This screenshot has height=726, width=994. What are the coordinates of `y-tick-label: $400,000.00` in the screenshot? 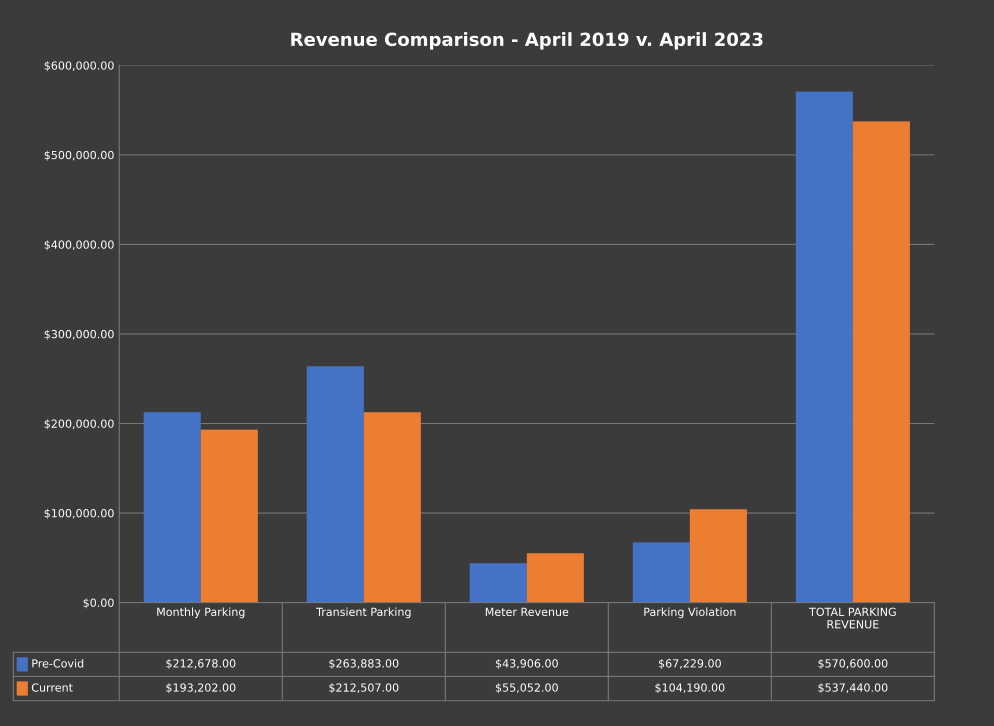 It's located at (79, 245).